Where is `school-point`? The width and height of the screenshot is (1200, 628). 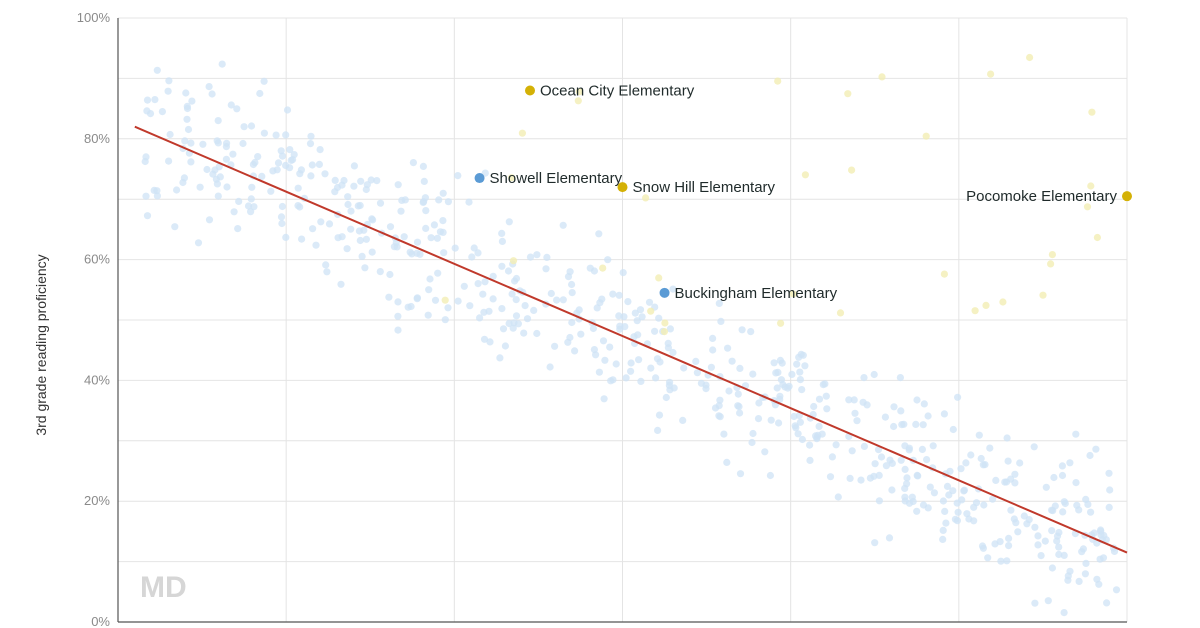
school-point is located at coordinates (622, 187).